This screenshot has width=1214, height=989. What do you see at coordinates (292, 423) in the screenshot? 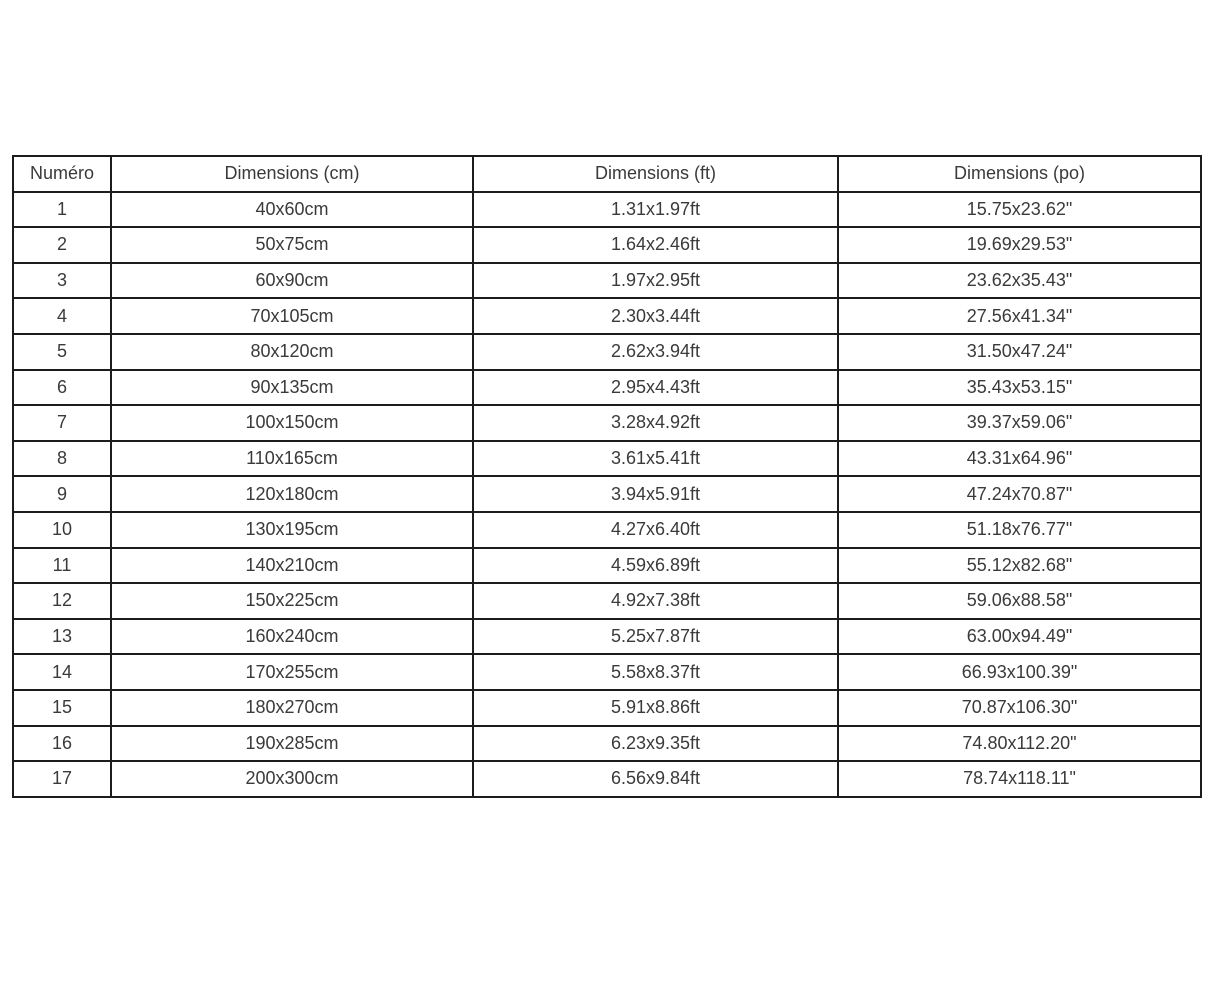
I see `table-cell: 100x150cm` at bounding box center [292, 423].